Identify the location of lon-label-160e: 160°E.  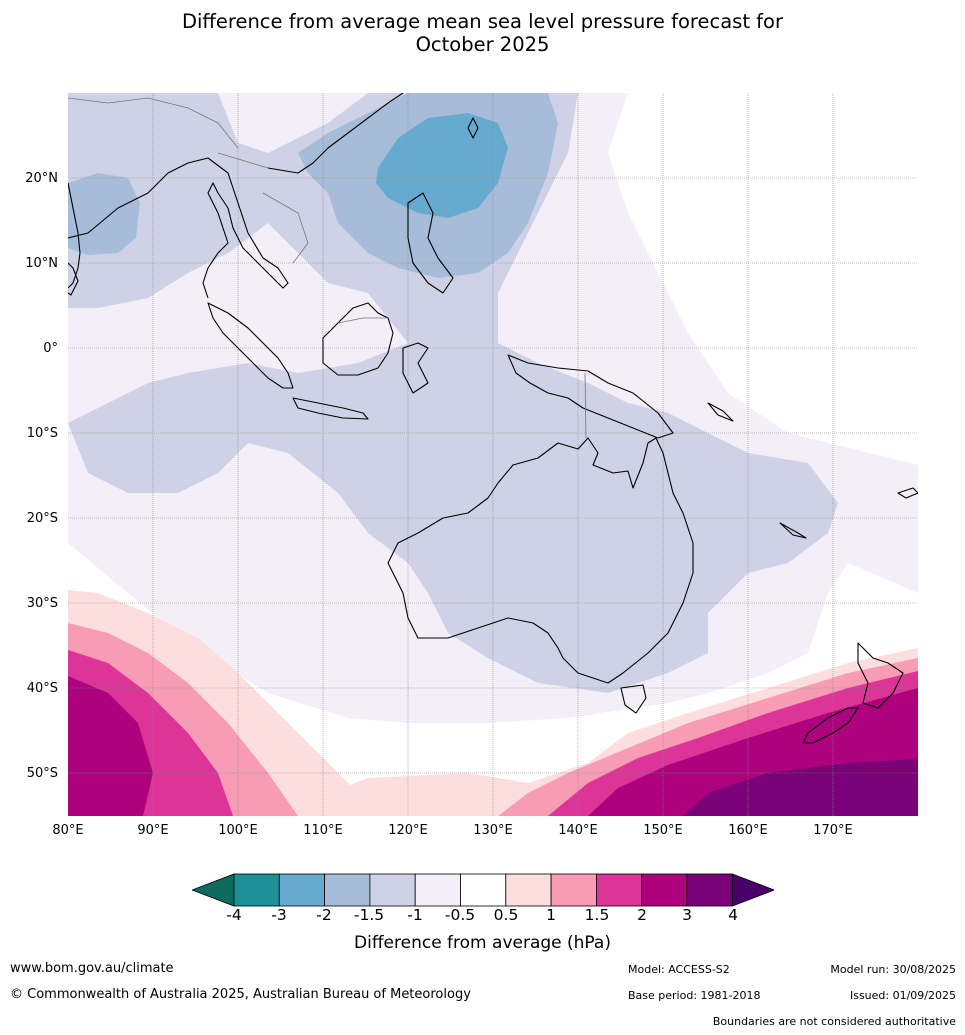
(748, 830).